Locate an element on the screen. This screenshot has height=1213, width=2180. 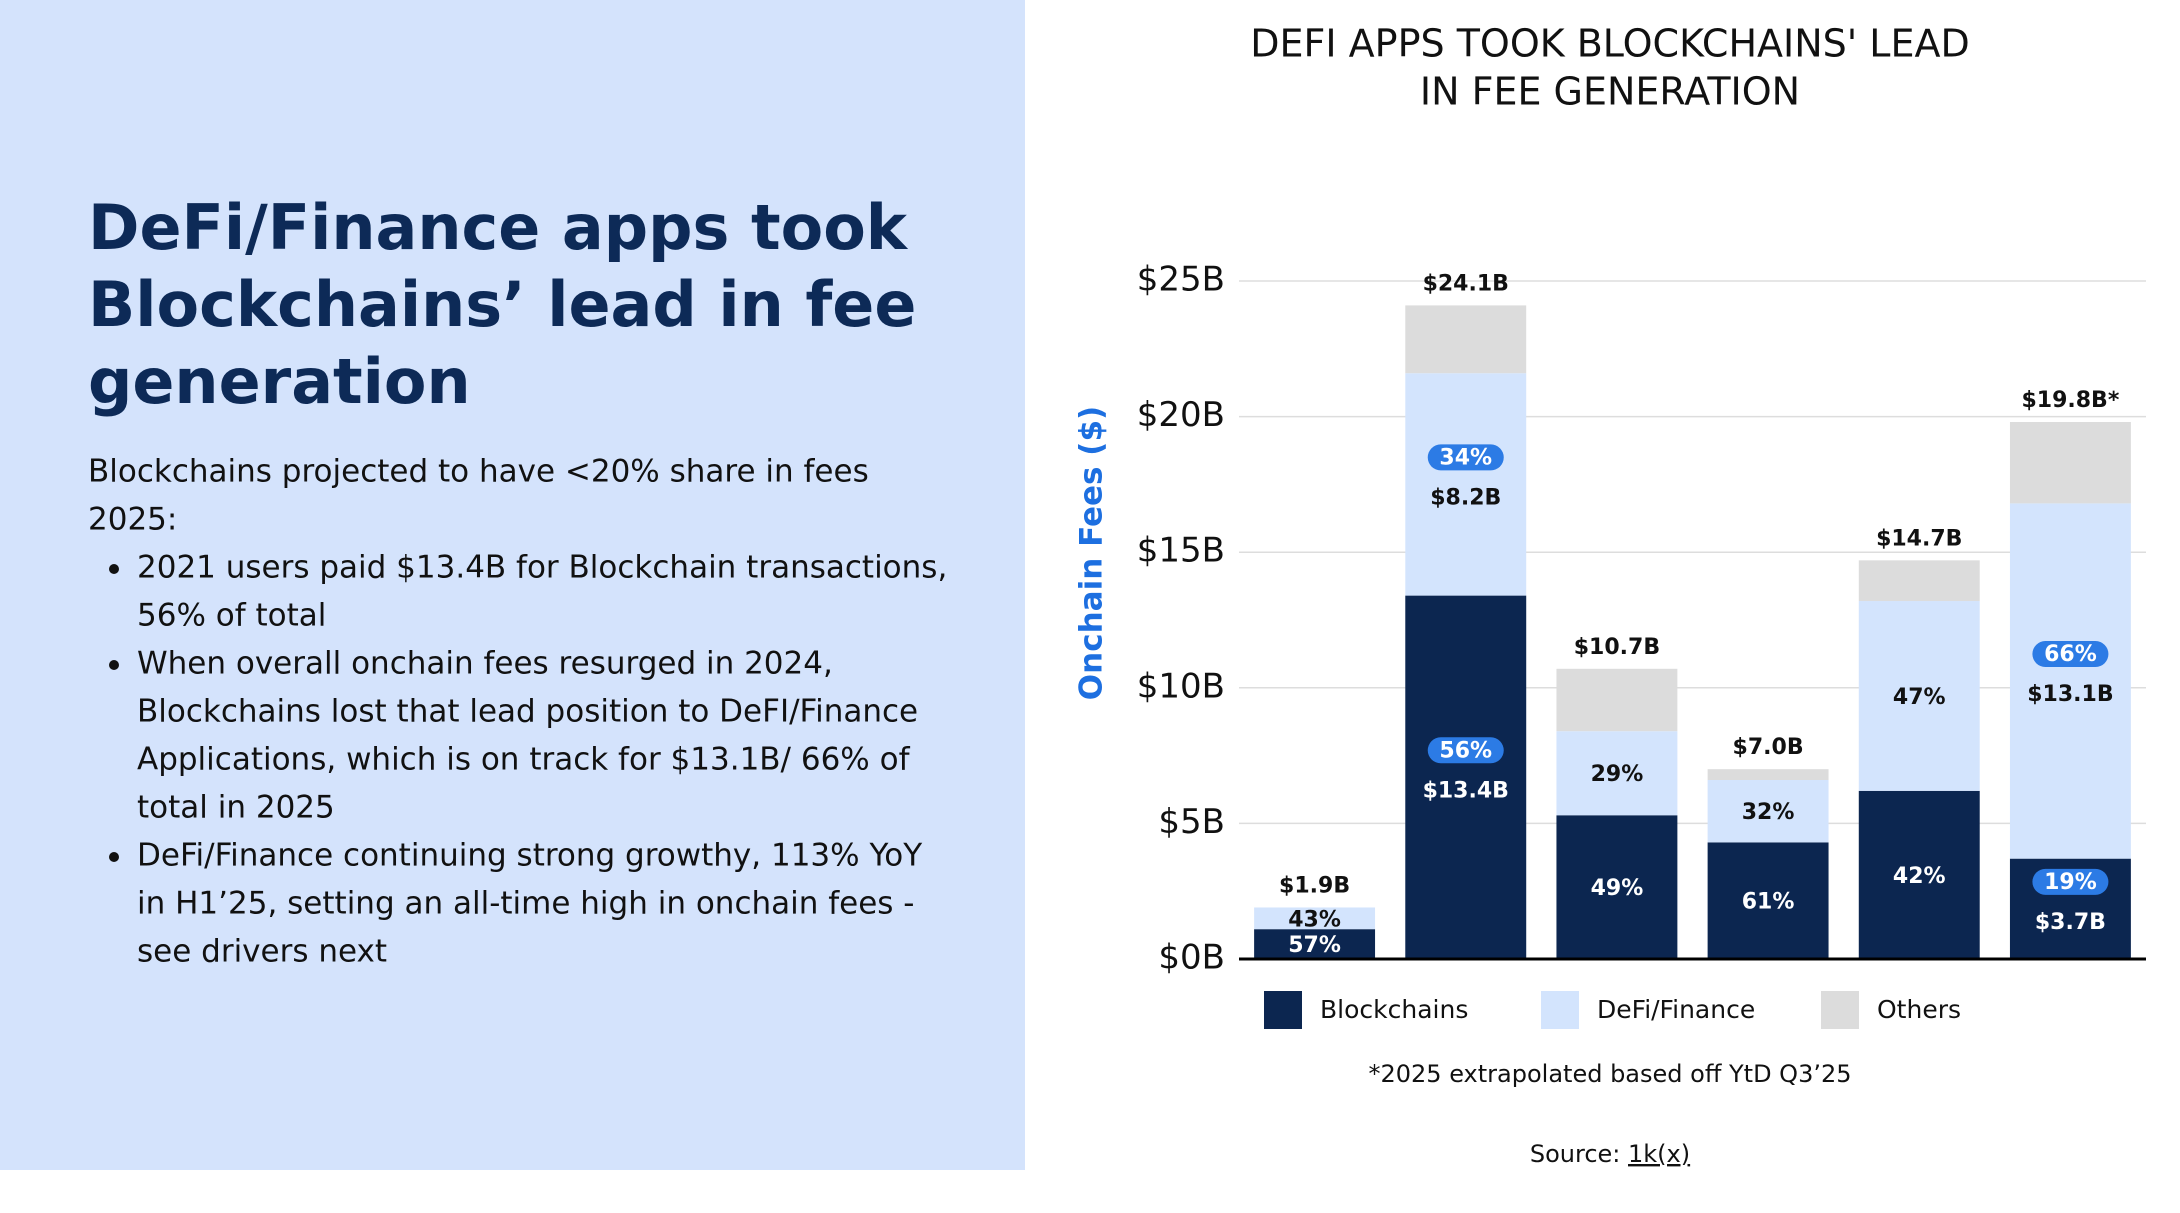
legend-label: Others is located at coordinates (1919, 1009).